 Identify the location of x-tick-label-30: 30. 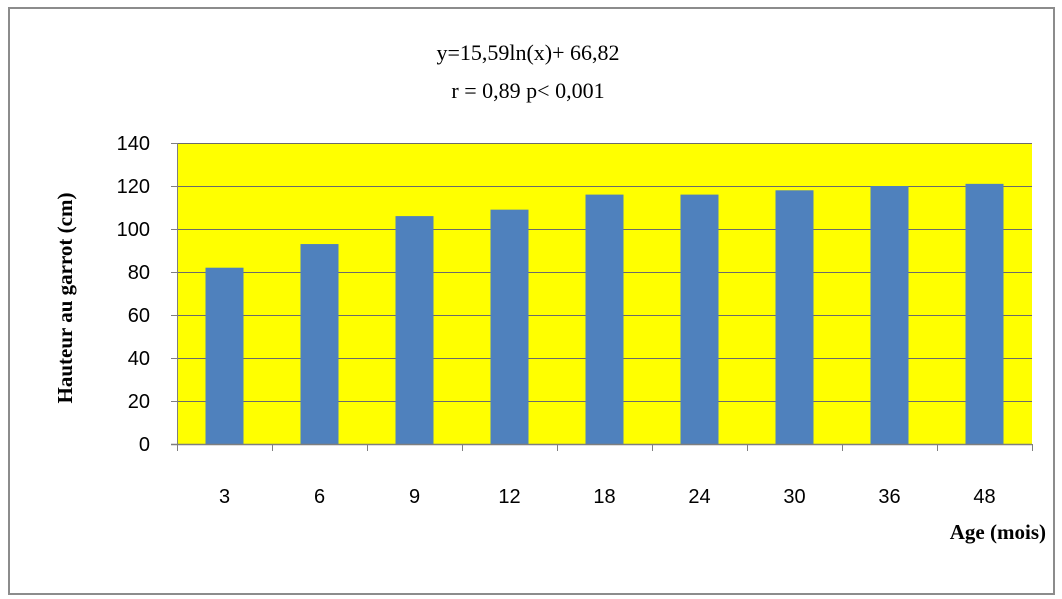
(794, 497).